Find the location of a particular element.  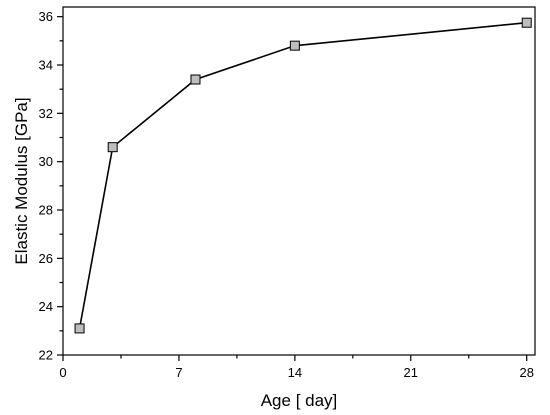

x-axis-title: Age [ day] is located at coordinates (299, 400).